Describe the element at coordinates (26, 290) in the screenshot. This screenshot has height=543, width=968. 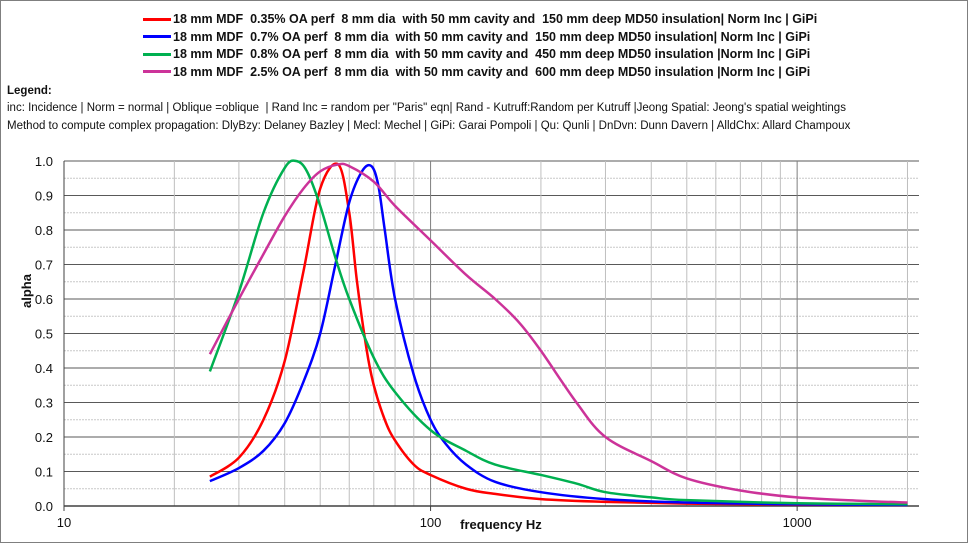
I see `y-axis-title: alpha` at that location.